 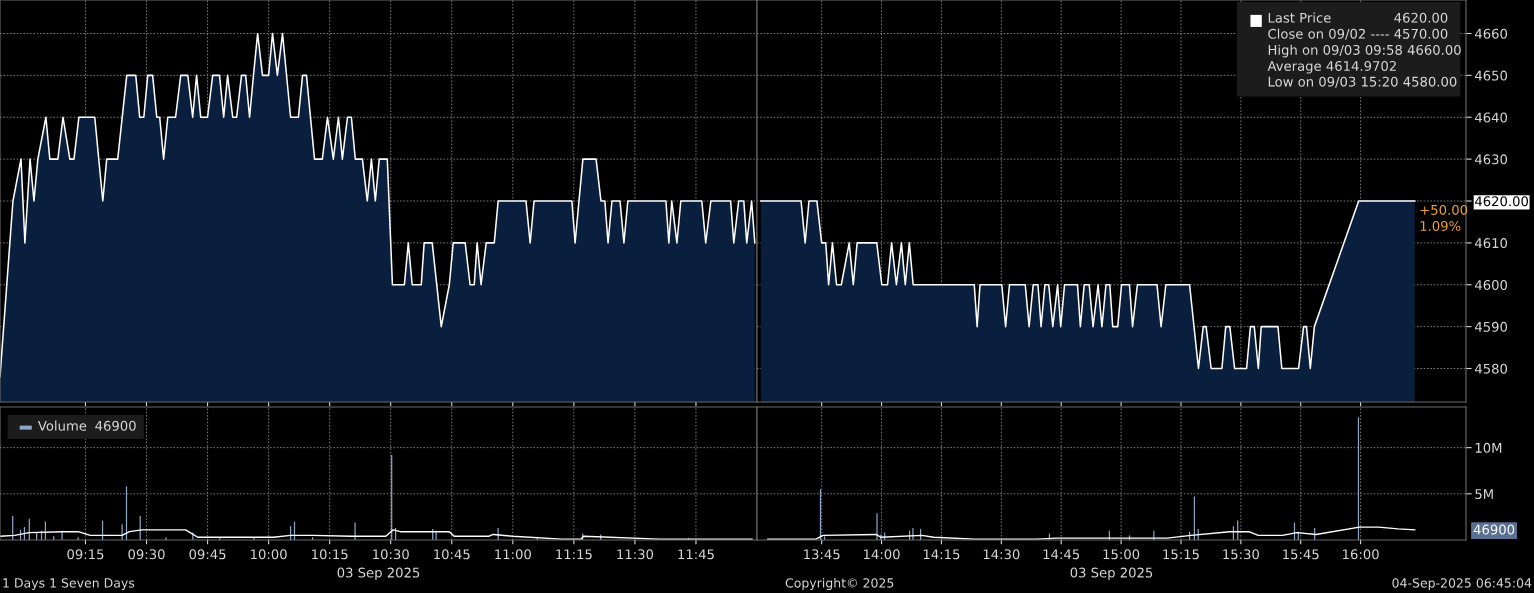 I want to click on x-tick-label: 09:15, so click(x=85, y=554).